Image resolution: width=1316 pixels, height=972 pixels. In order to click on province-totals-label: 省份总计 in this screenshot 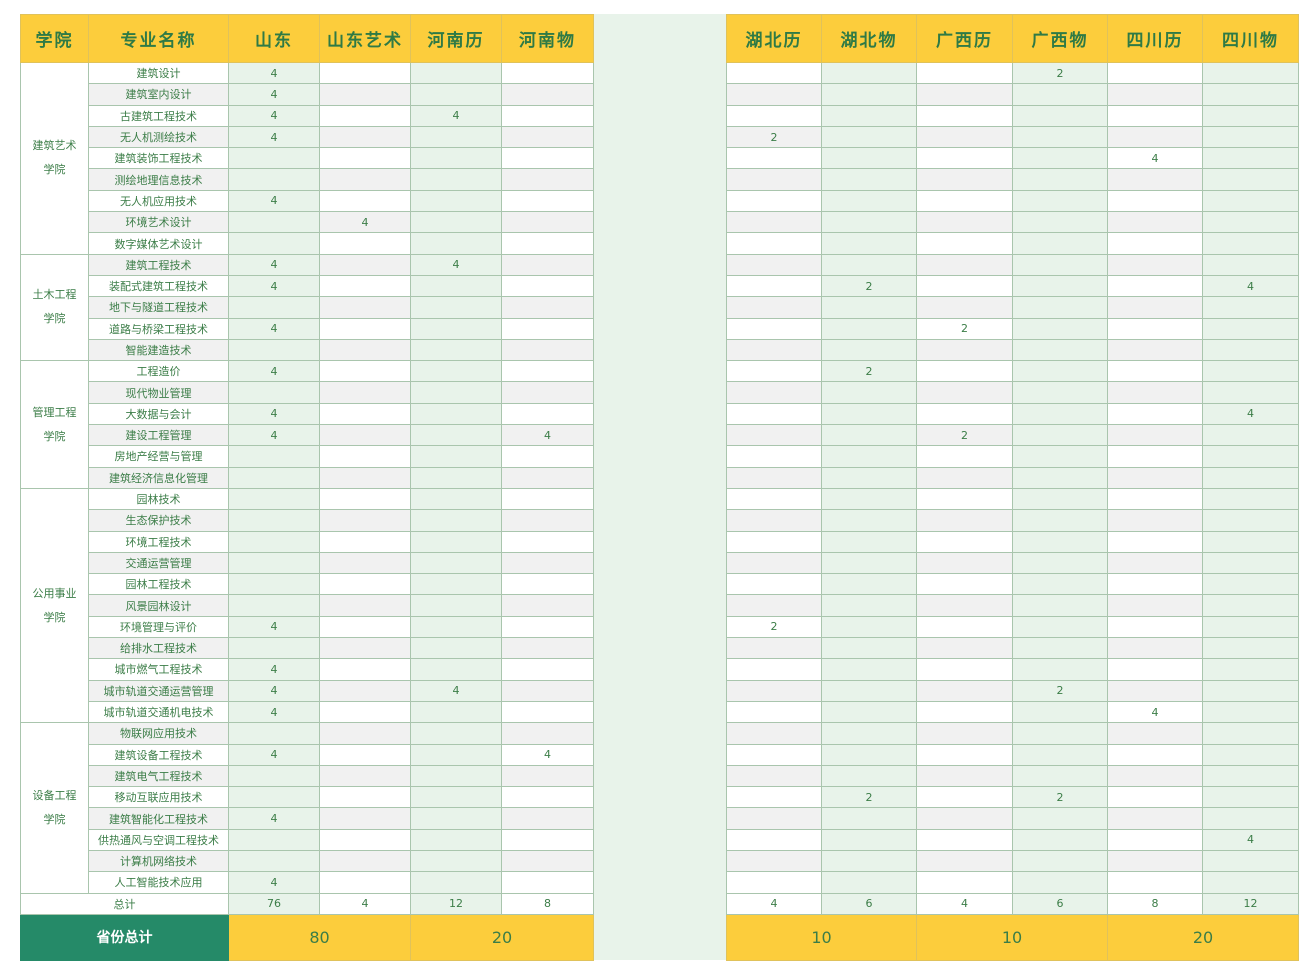, I will do `click(124, 937)`.